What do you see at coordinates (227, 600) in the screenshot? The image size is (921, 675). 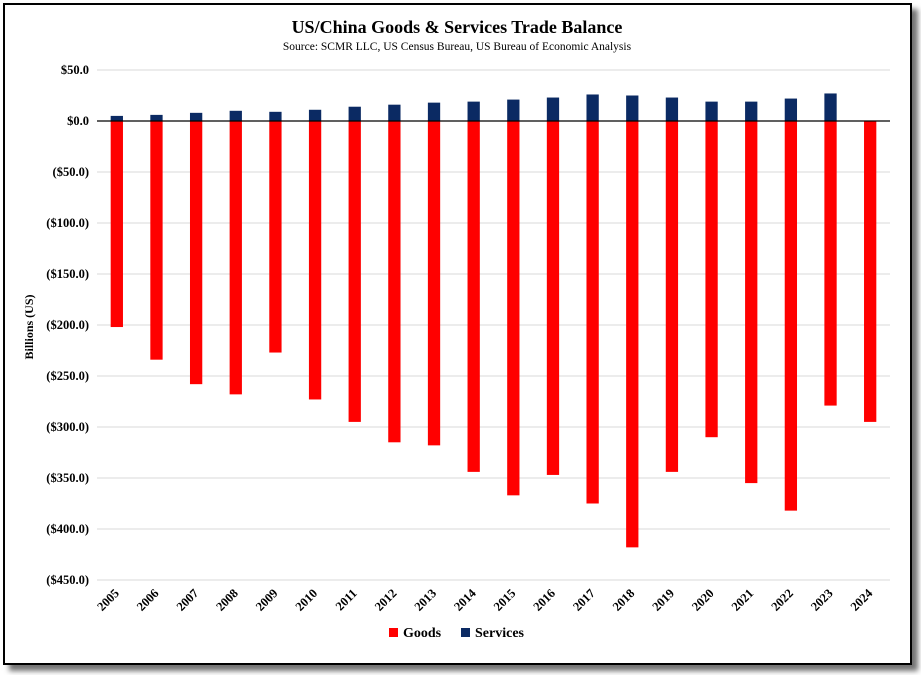 I see `x-tick-label: 2008` at bounding box center [227, 600].